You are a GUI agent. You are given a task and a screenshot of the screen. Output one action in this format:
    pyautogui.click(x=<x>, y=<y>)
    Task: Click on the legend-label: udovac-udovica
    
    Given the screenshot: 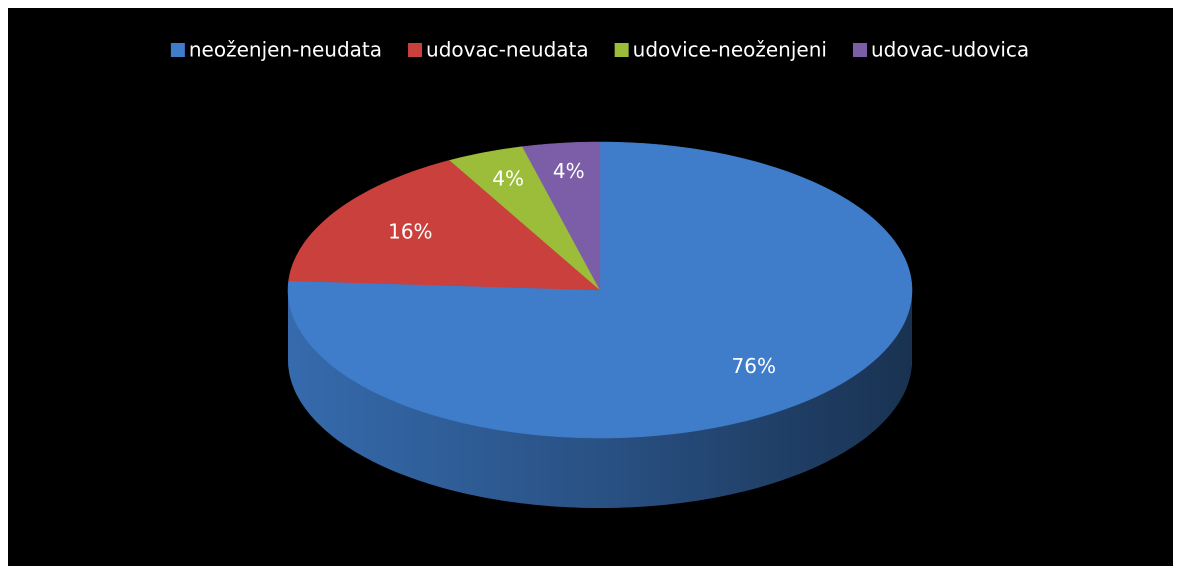 What is the action you would take?
    pyautogui.click(x=950, y=50)
    